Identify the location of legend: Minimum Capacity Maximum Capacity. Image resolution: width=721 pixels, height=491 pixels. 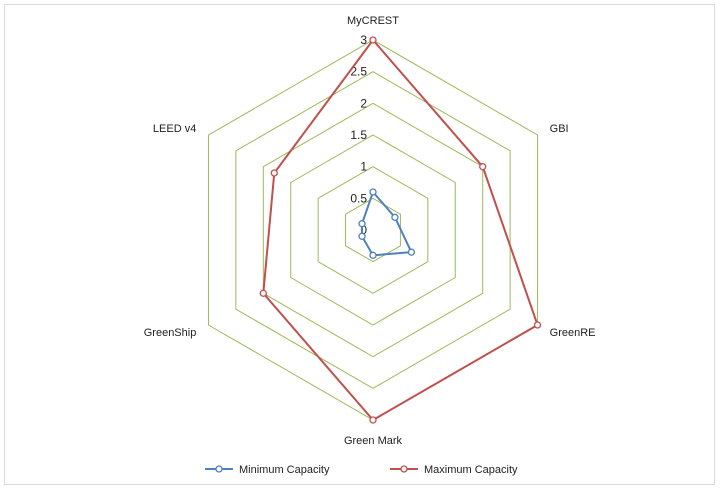
(361, 470).